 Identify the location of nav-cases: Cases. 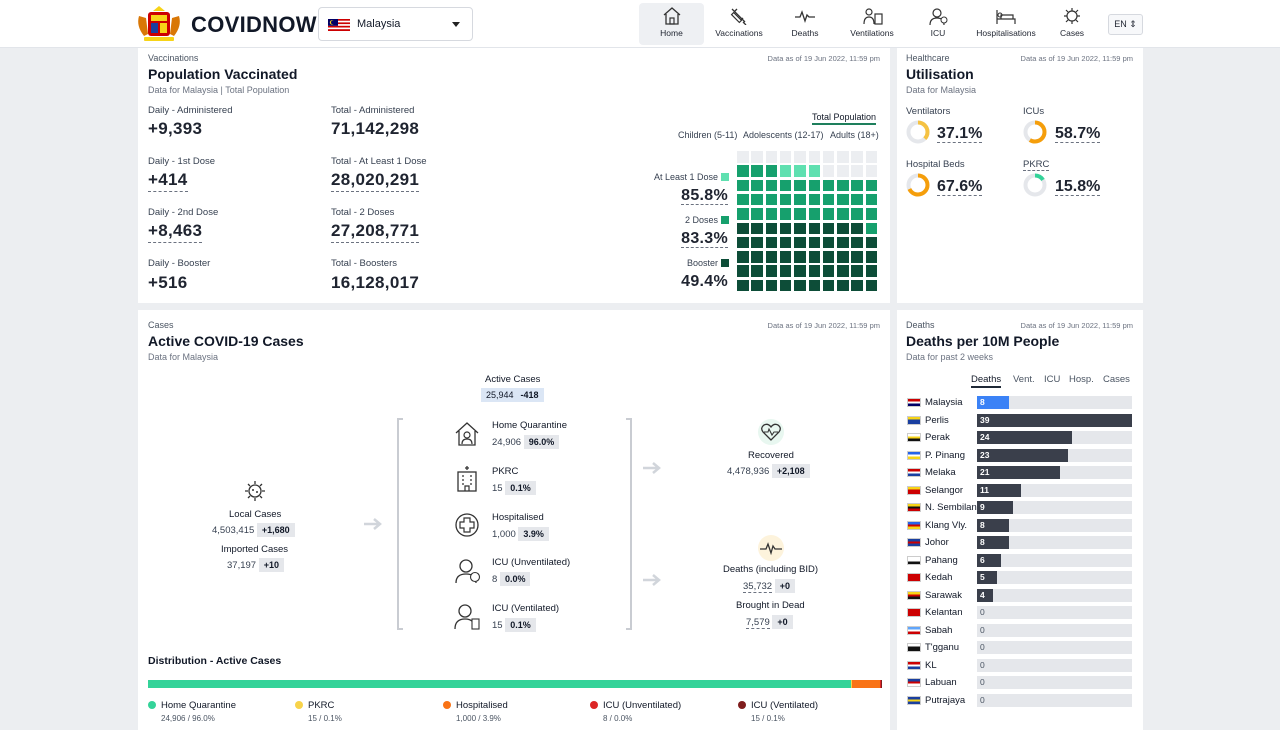
(1072, 24).